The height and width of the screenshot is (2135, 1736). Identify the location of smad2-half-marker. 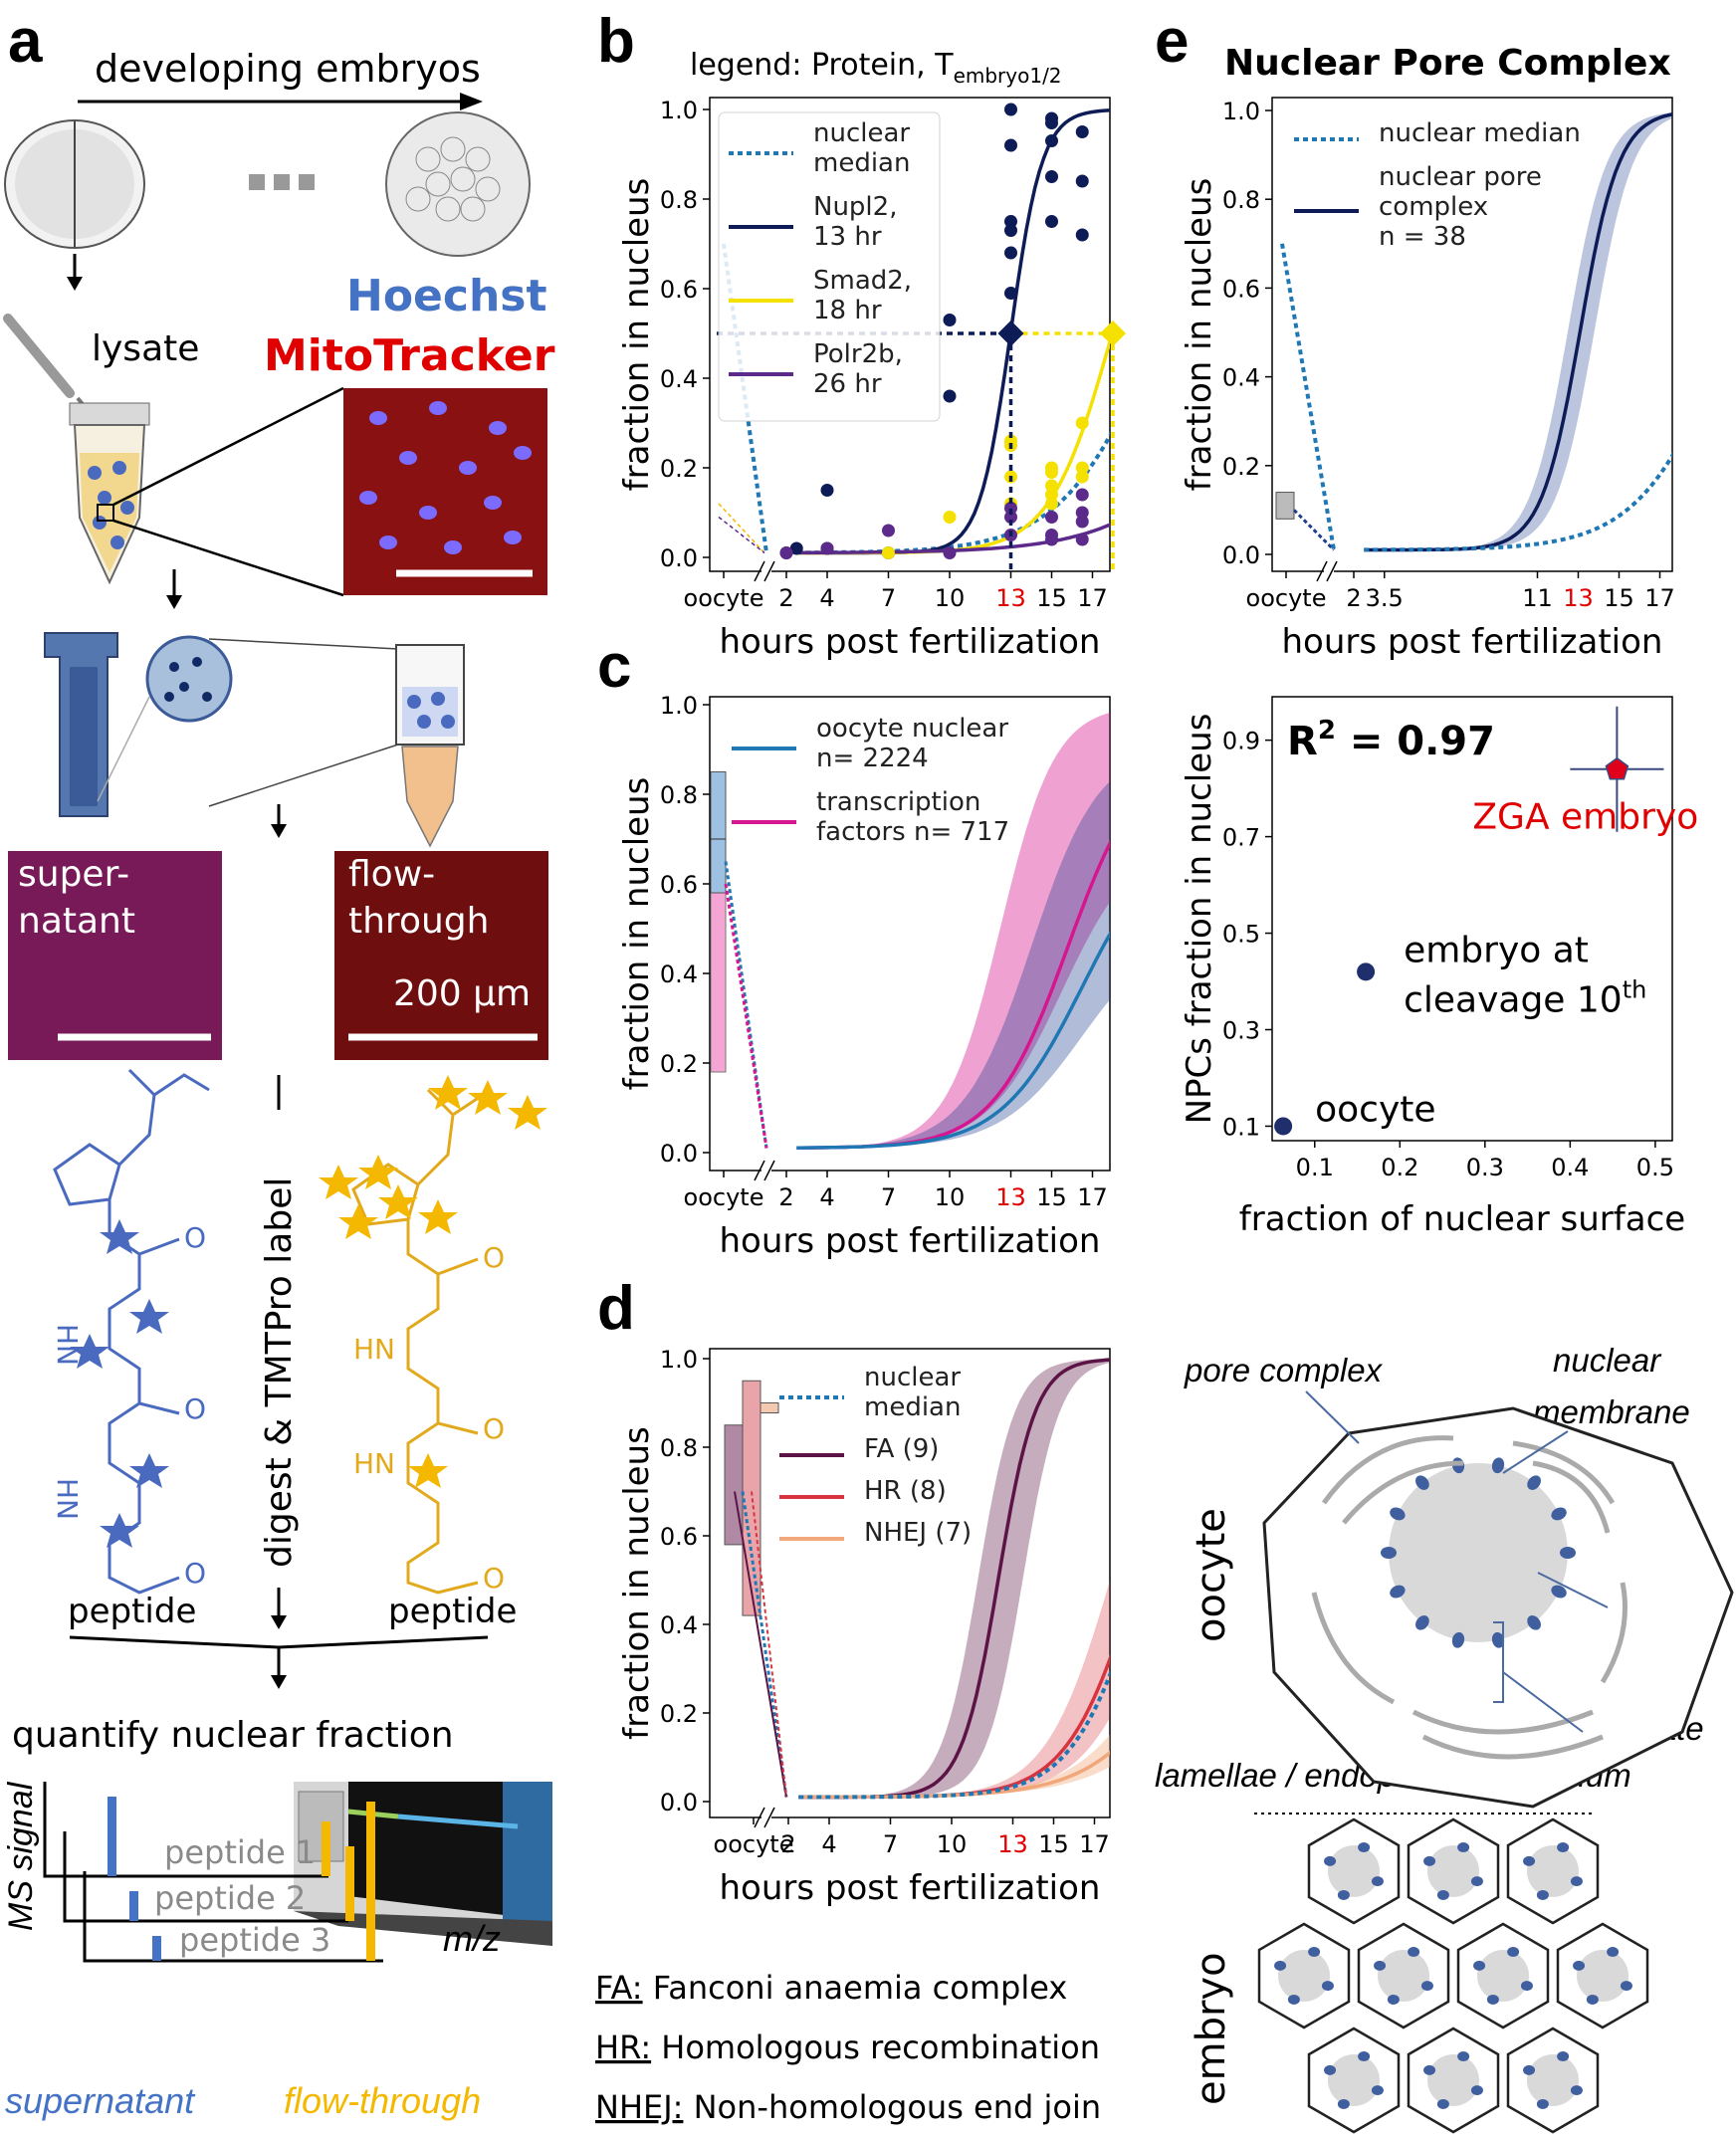
(1113, 333).